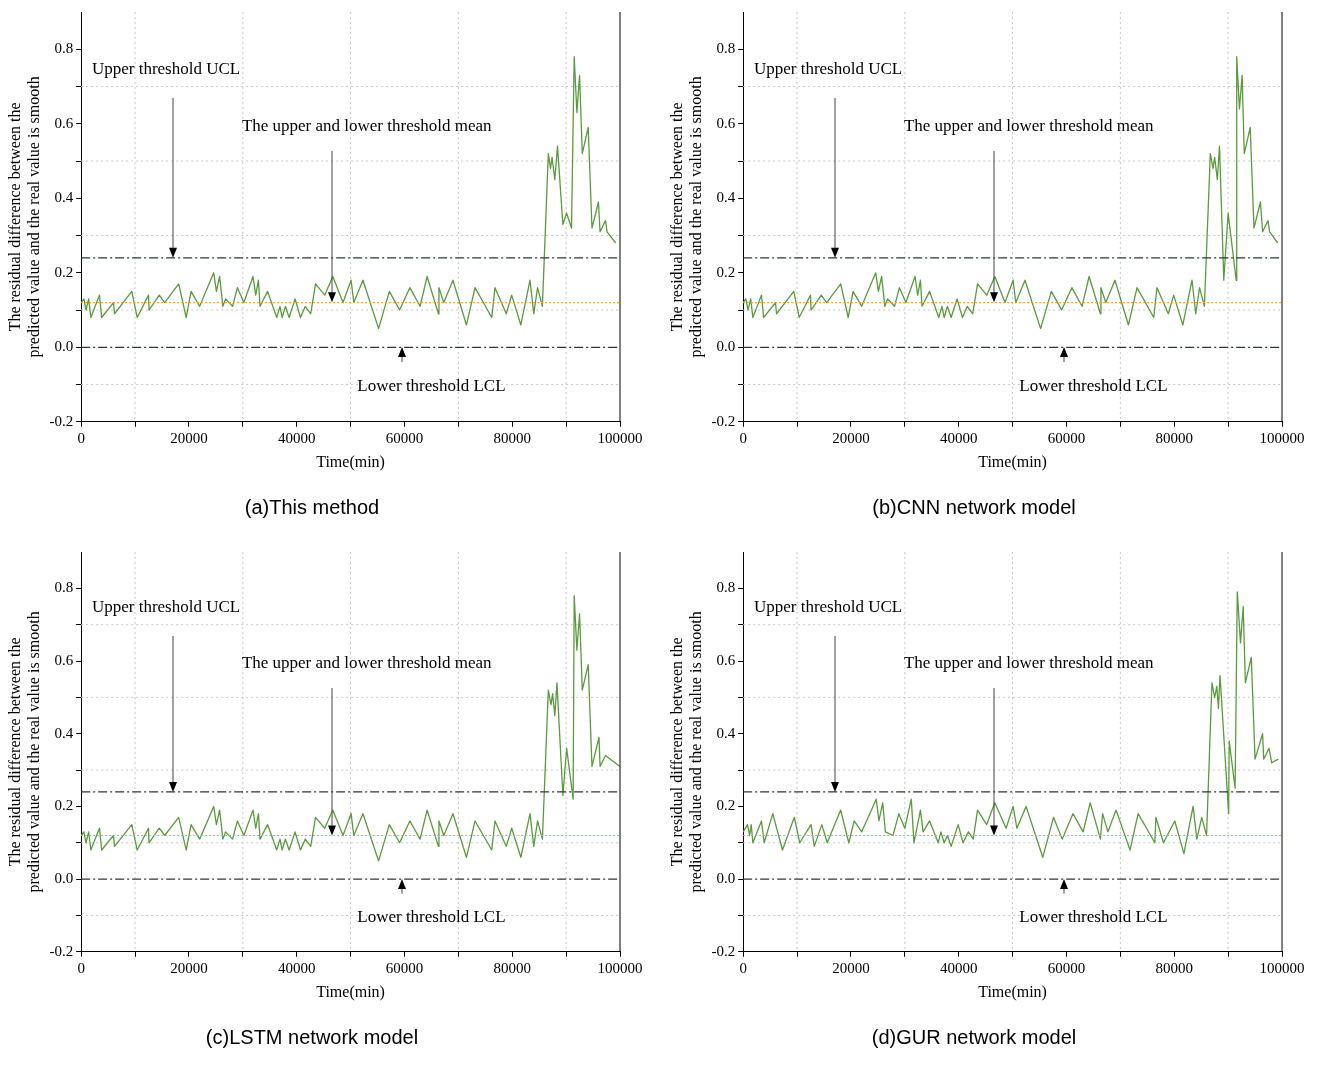 The height and width of the screenshot is (1066, 1323). What do you see at coordinates (312, 506) in the screenshot?
I see `text: (a)This method` at bounding box center [312, 506].